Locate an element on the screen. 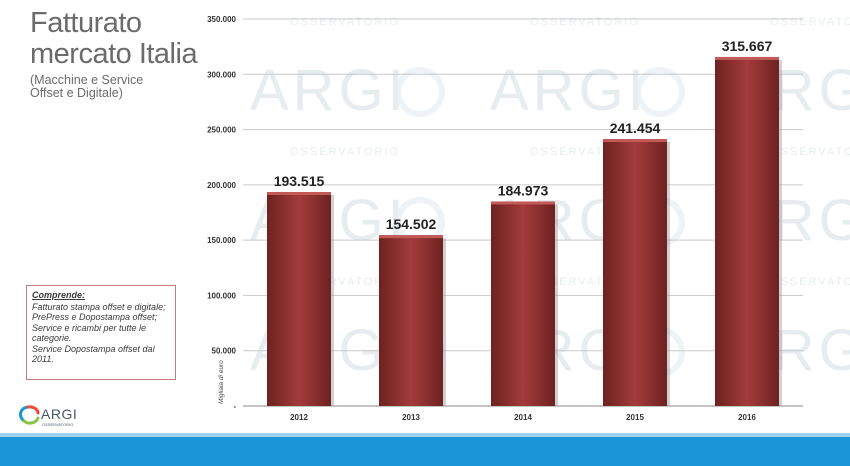 Image resolution: width=850 pixels, height=466 pixels. data-label: 154.502 is located at coordinates (411, 224).